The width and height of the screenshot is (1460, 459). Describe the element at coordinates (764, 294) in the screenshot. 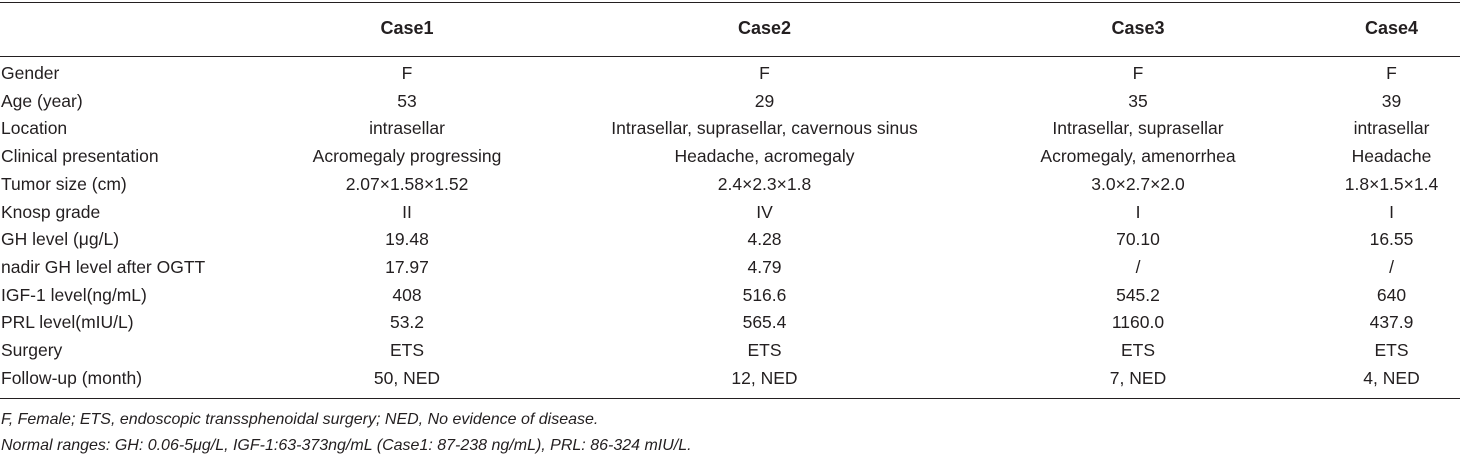

I see `table-cell: 516.6` at that location.